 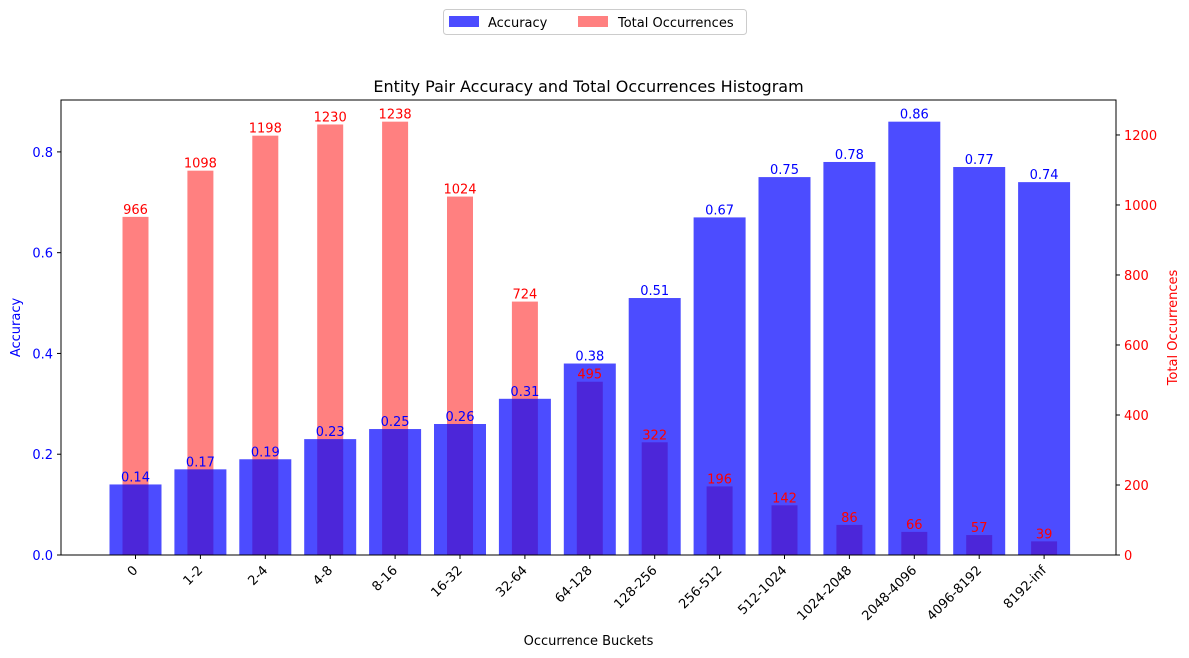 I want to click on occurrences-value-label: 724, so click(x=524, y=295).